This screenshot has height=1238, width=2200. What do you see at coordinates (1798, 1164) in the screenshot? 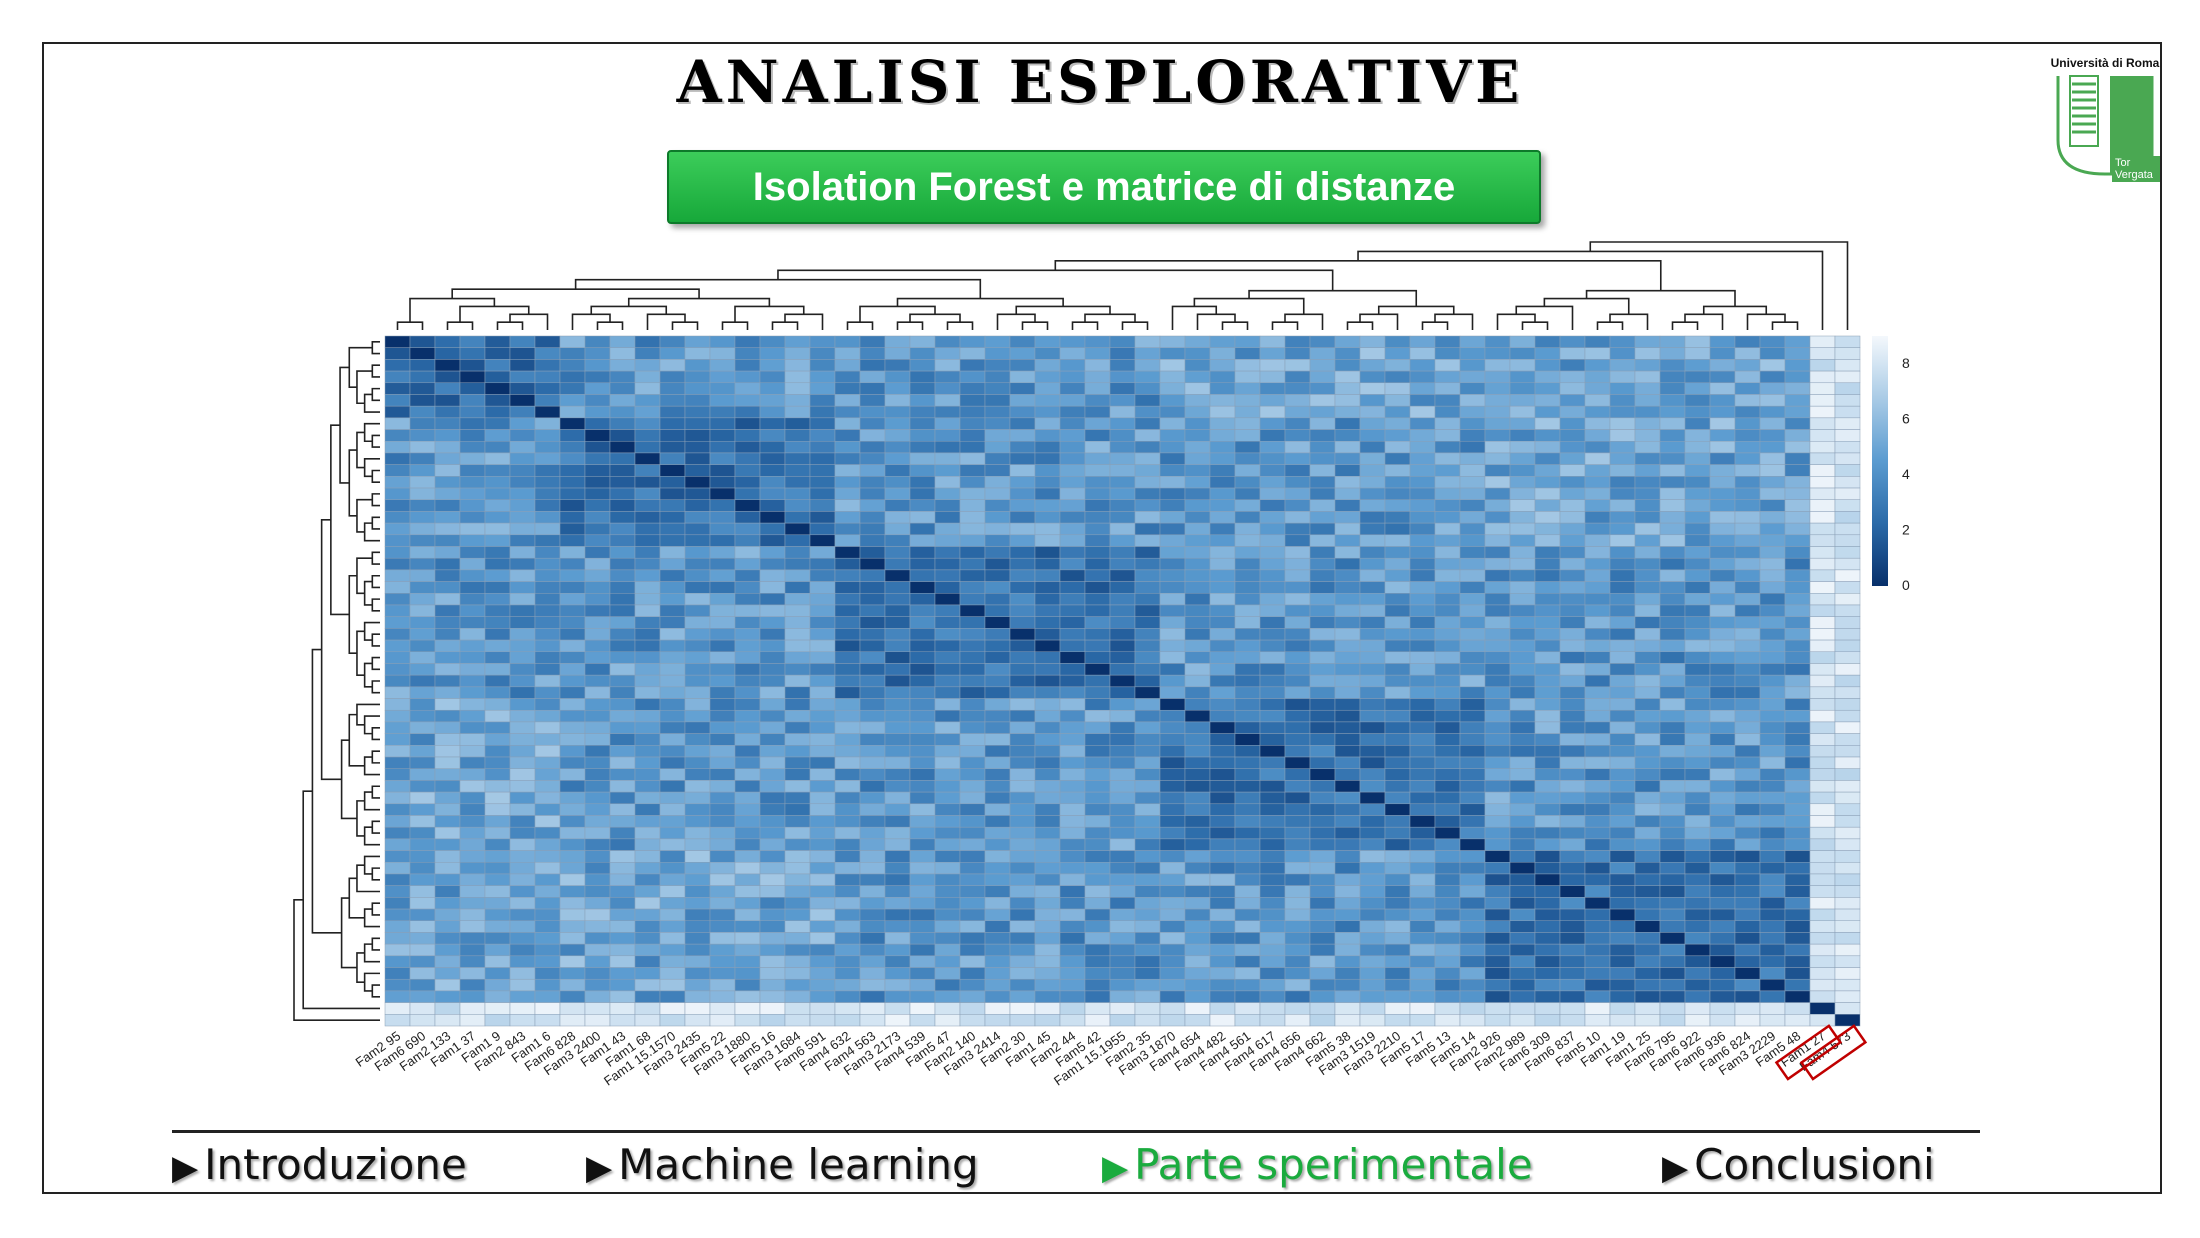
I see `nav-item-conclusioni: ▶ Conclusioni` at bounding box center [1798, 1164].